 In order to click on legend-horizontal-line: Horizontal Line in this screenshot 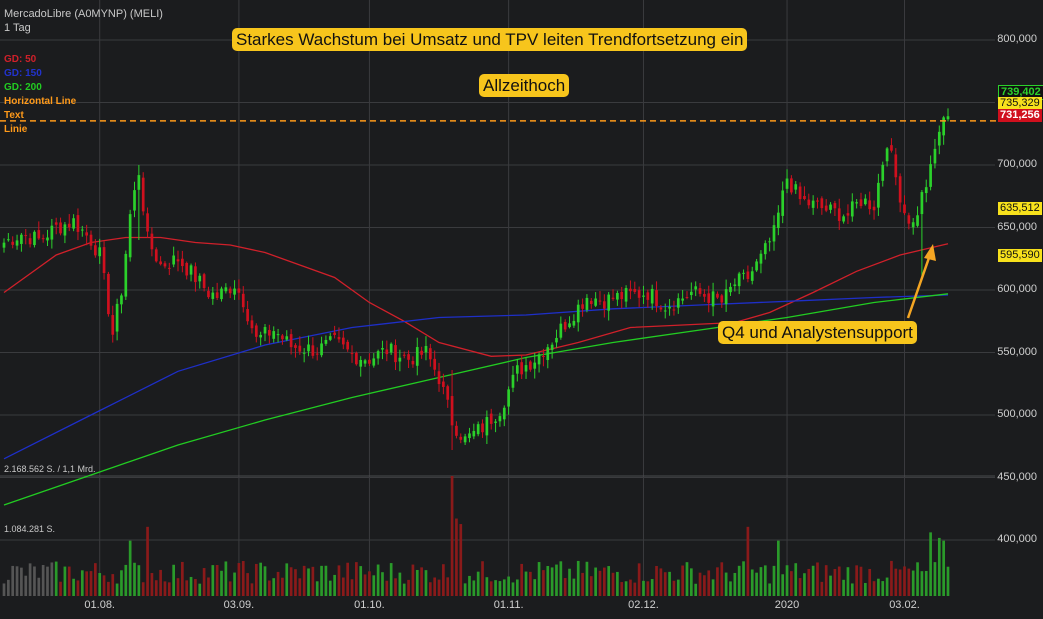, I will do `click(40, 101)`.